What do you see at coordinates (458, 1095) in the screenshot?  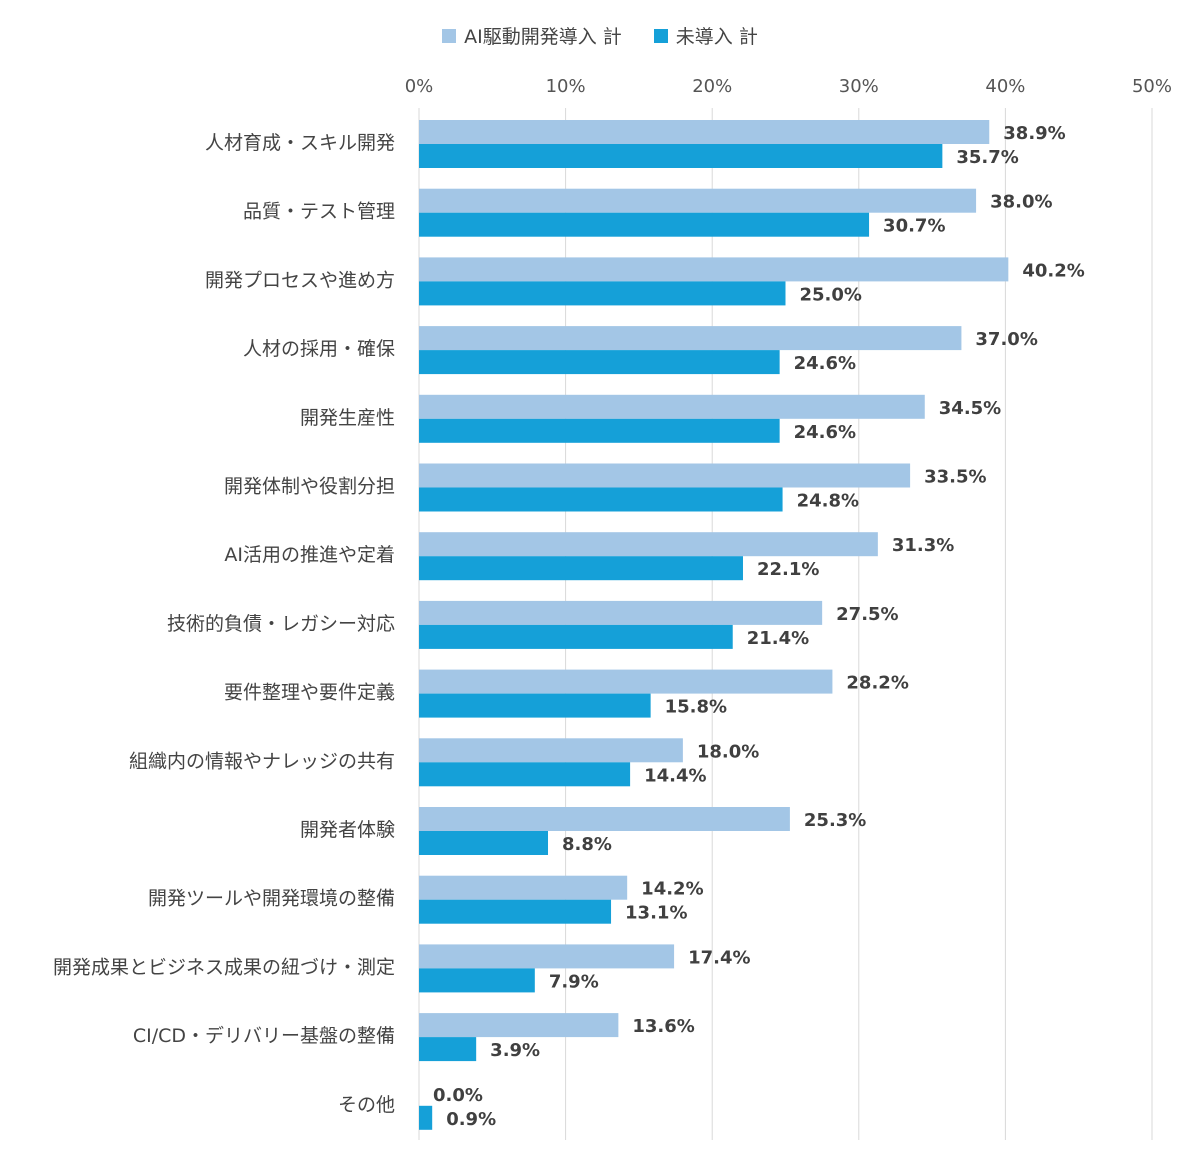 I see `data-label: 0.0%` at bounding box center [458, 1095].